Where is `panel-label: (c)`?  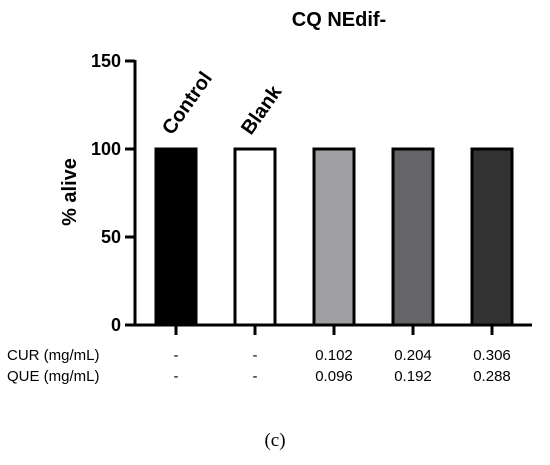
panel-label: (c) is located at coordinates (274, 440).